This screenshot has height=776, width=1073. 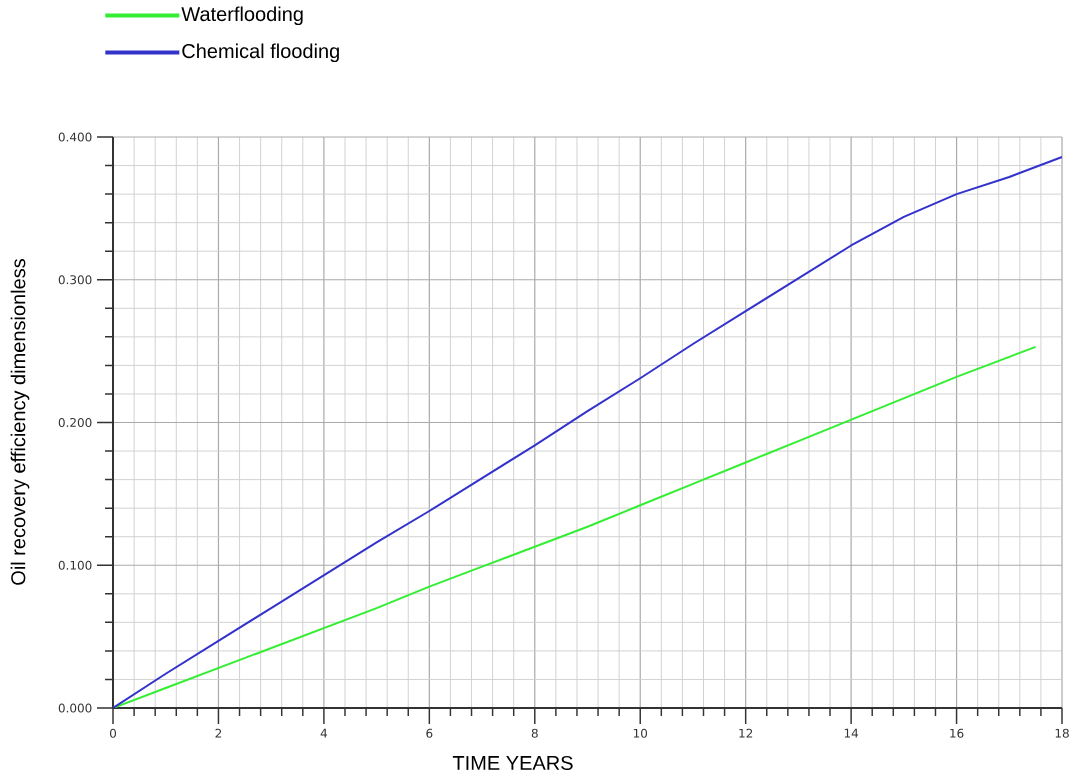 I want to click on x-tick-label: 14, so click(x=851, y=733).